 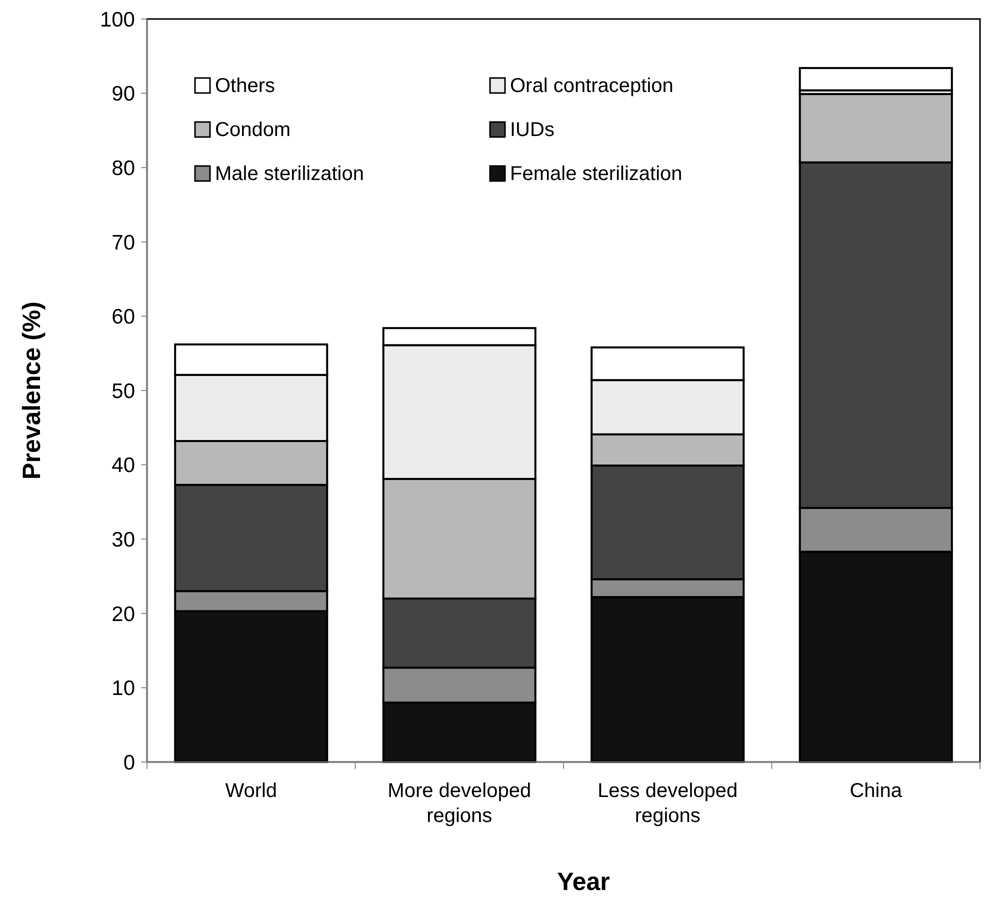 What do you see at coordinates (460, 803) in the screenshot?
I see `x-tick-label: More developed regions` at bounding box center [460, 803].